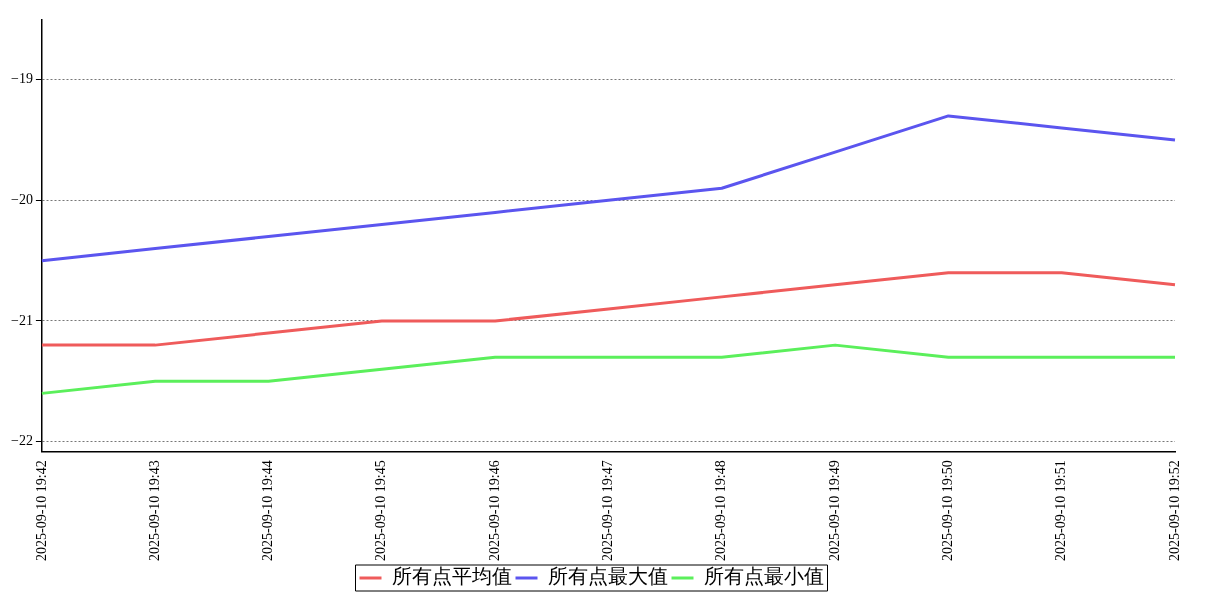 This screenshot has width=1207, height=600. I want to click on x-tick-label: 2025-09-10 19:42, so click(41, 510).